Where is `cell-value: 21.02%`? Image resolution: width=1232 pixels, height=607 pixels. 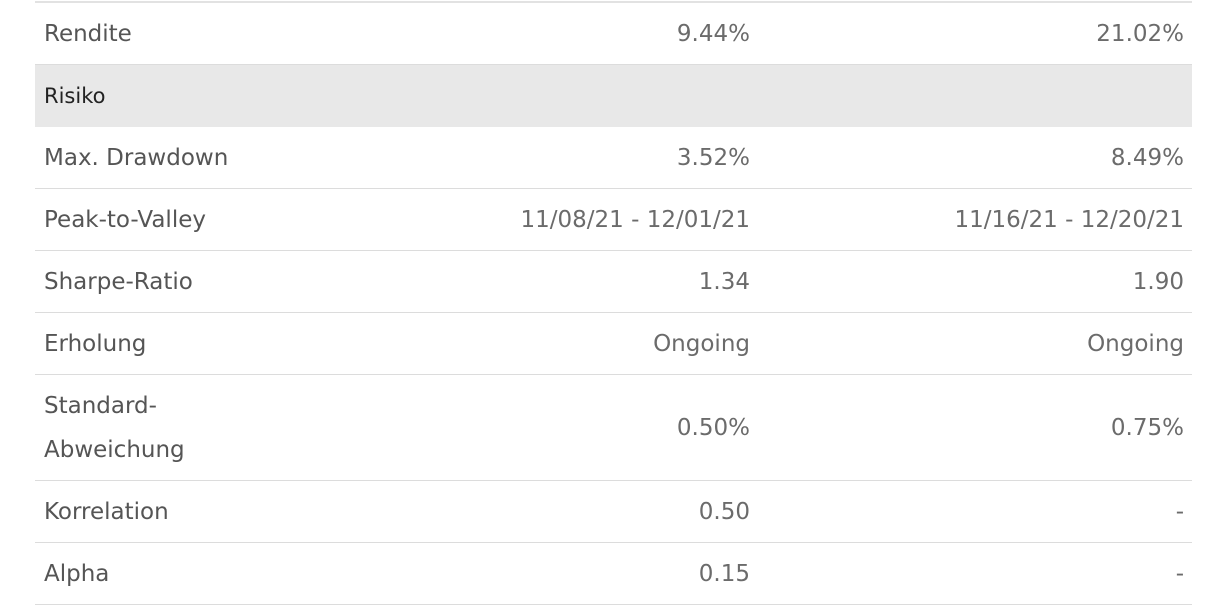 cell-value: 21.02% is located at coordinates (1140, 33).